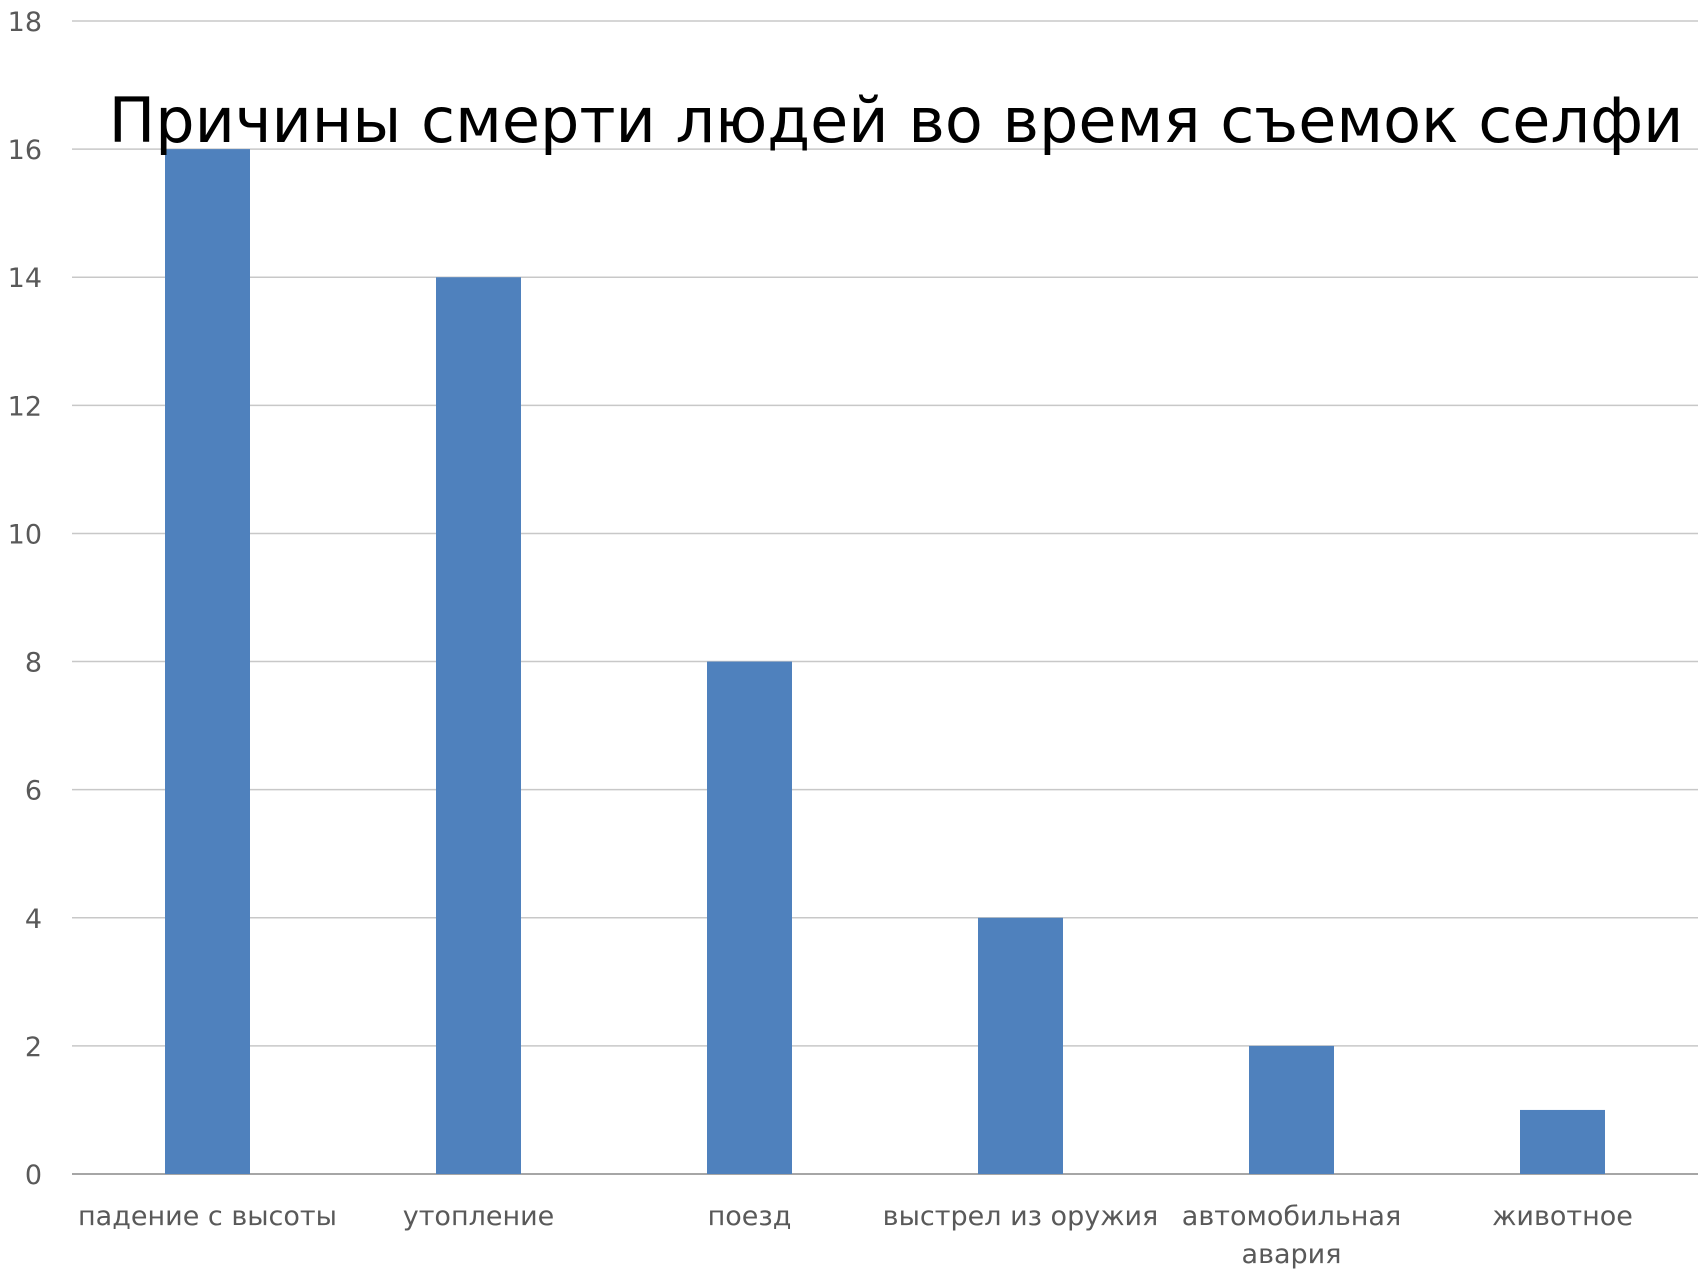 The image size is (1698, 1269). Describe the element at coordinates (1292, 1254) in the screenshot. I see `category-label: авария` at that location.